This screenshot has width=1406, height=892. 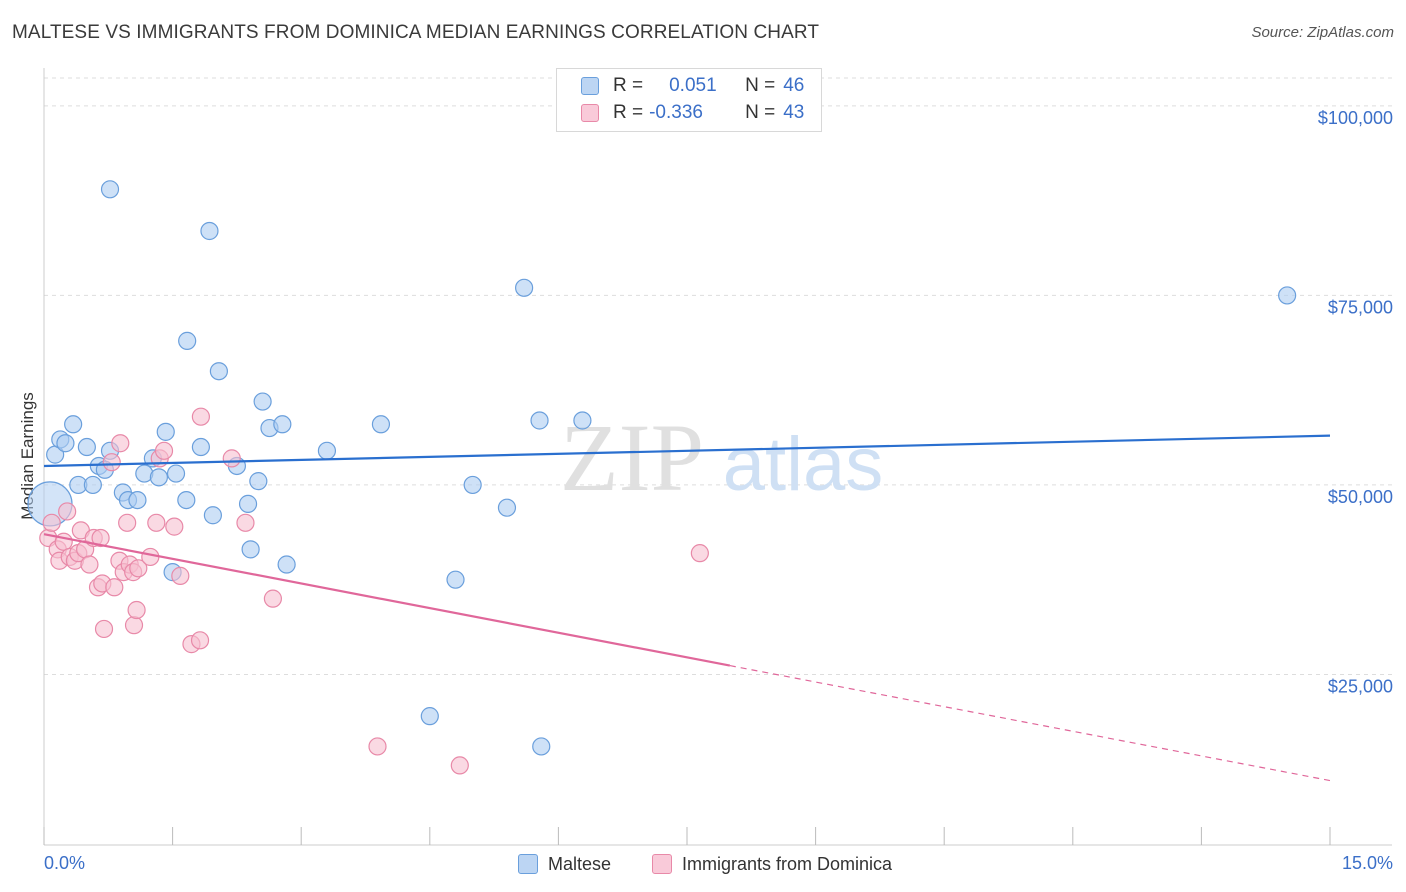 What do you see at coordinates (787, 863) in the screenshot?
I see `bottom-legend-label: Immigrants from Dominica` at bounding box center [787, 863].